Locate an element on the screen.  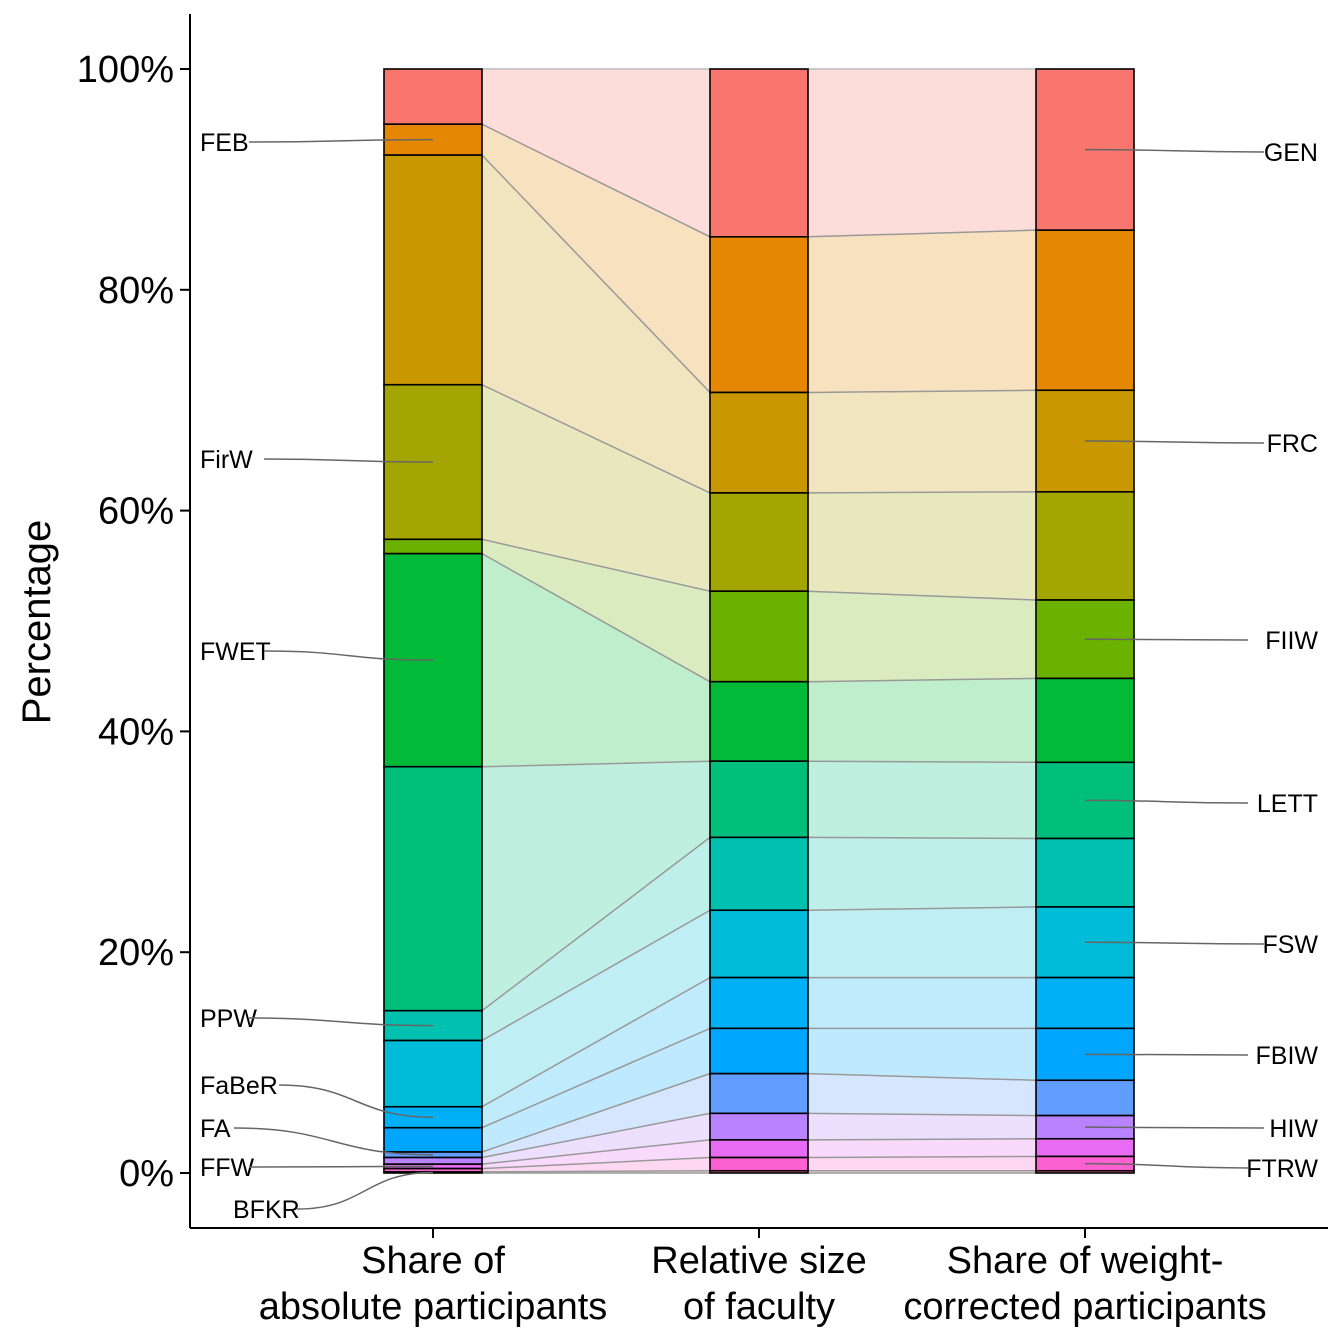
label-fiiw: FIIW is located at coordinates (1291, 641).